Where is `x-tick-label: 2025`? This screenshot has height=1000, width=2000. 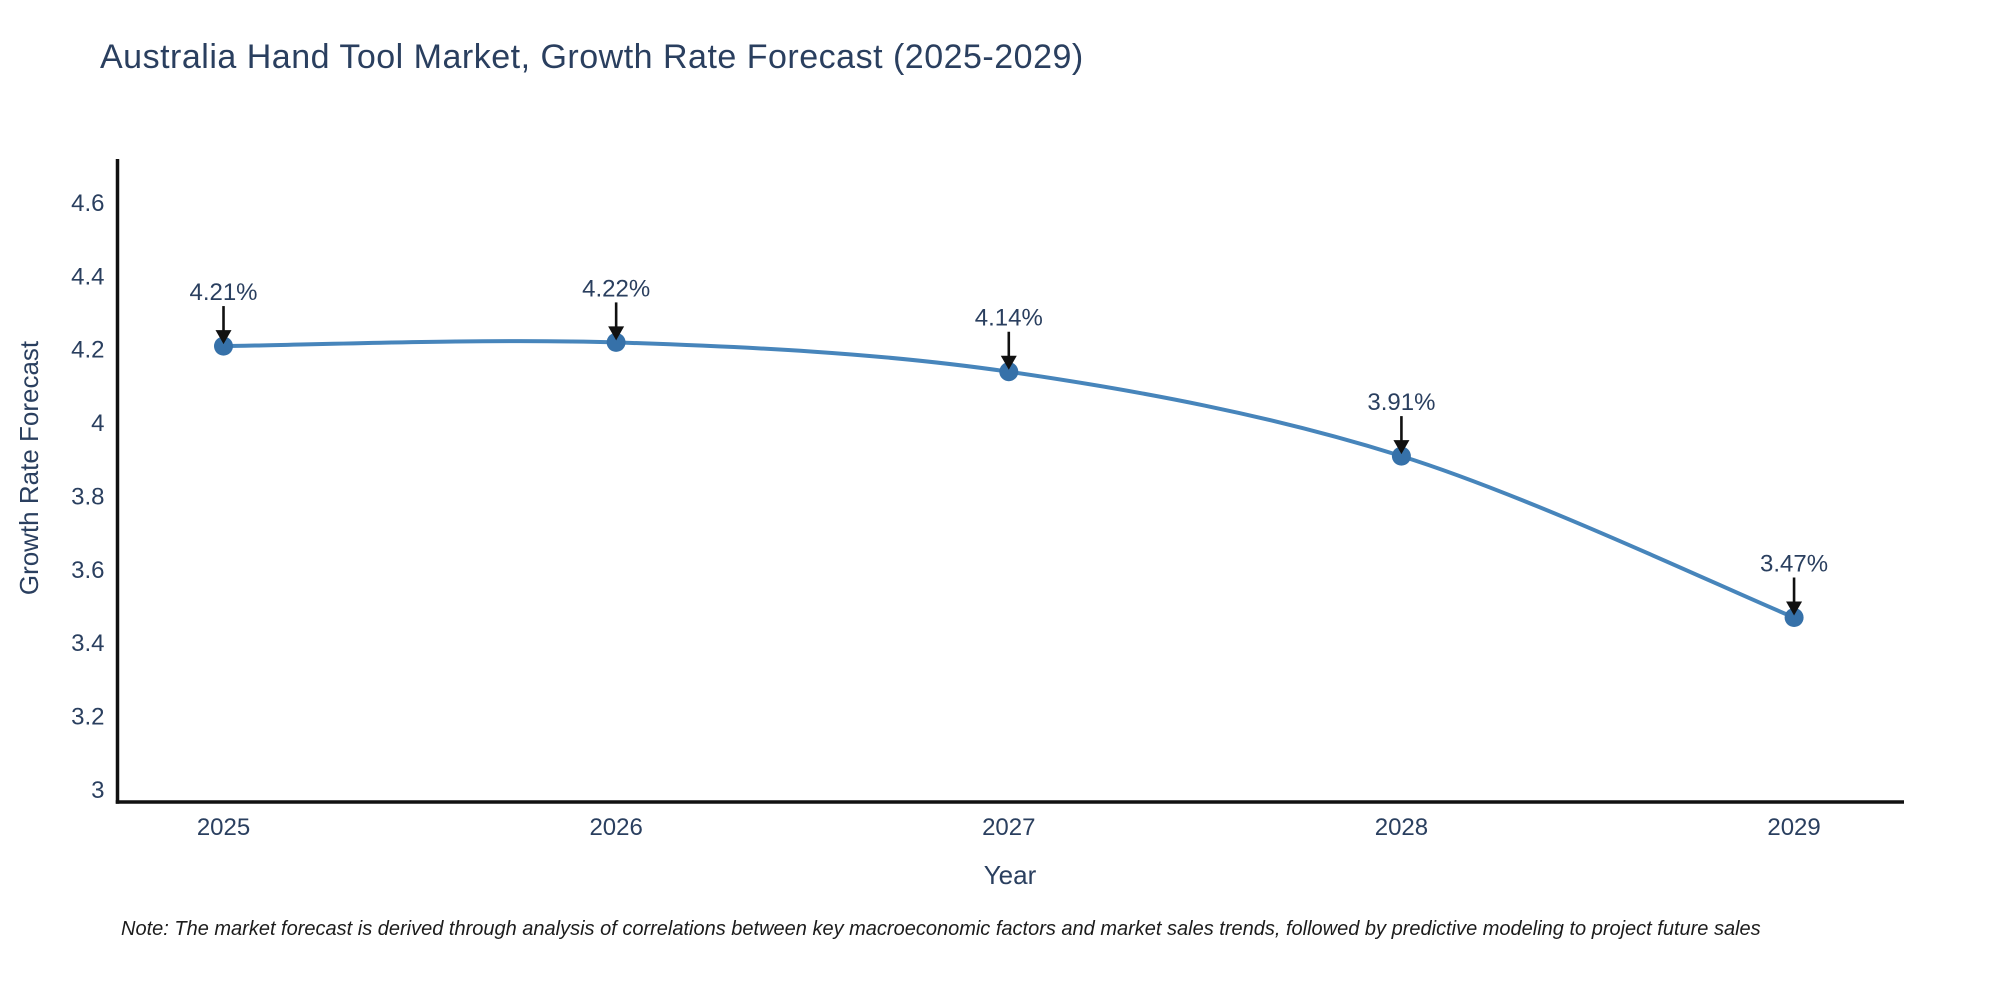 x-tick-label: 2025 is located at coordinates (223, 827).